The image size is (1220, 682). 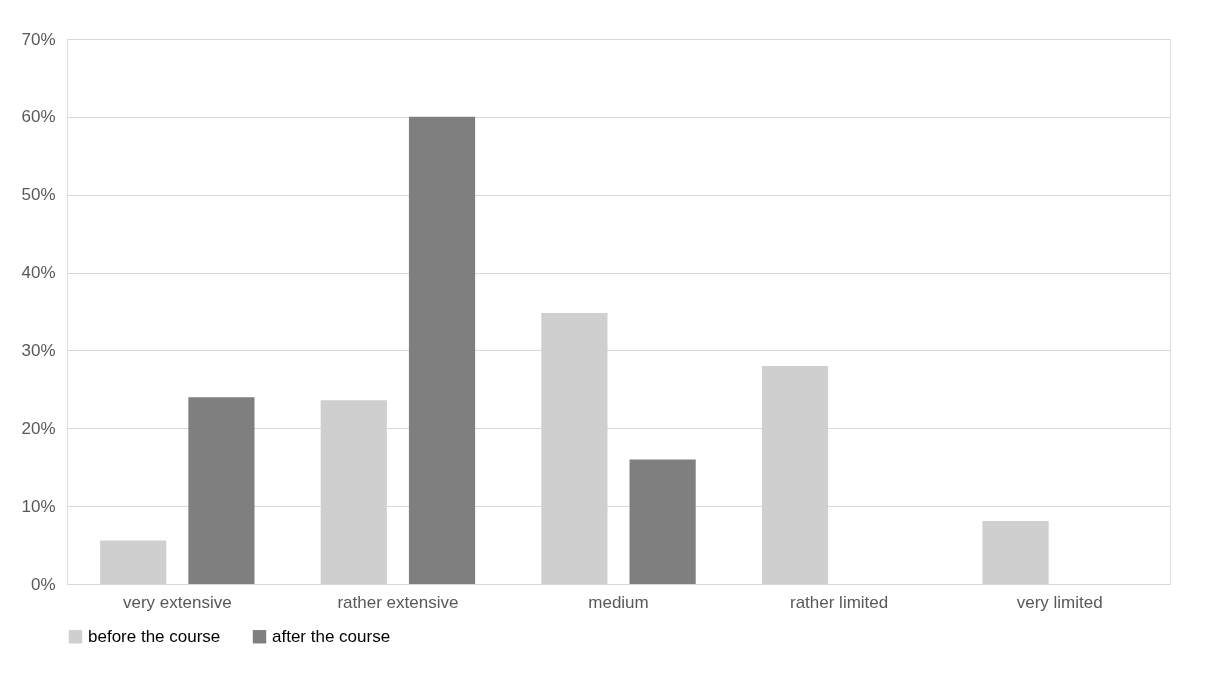 What do you see at coordinates (154, 636) in the screenshot?
I see `legend-label: before the course` at bounding box center [154, 636].